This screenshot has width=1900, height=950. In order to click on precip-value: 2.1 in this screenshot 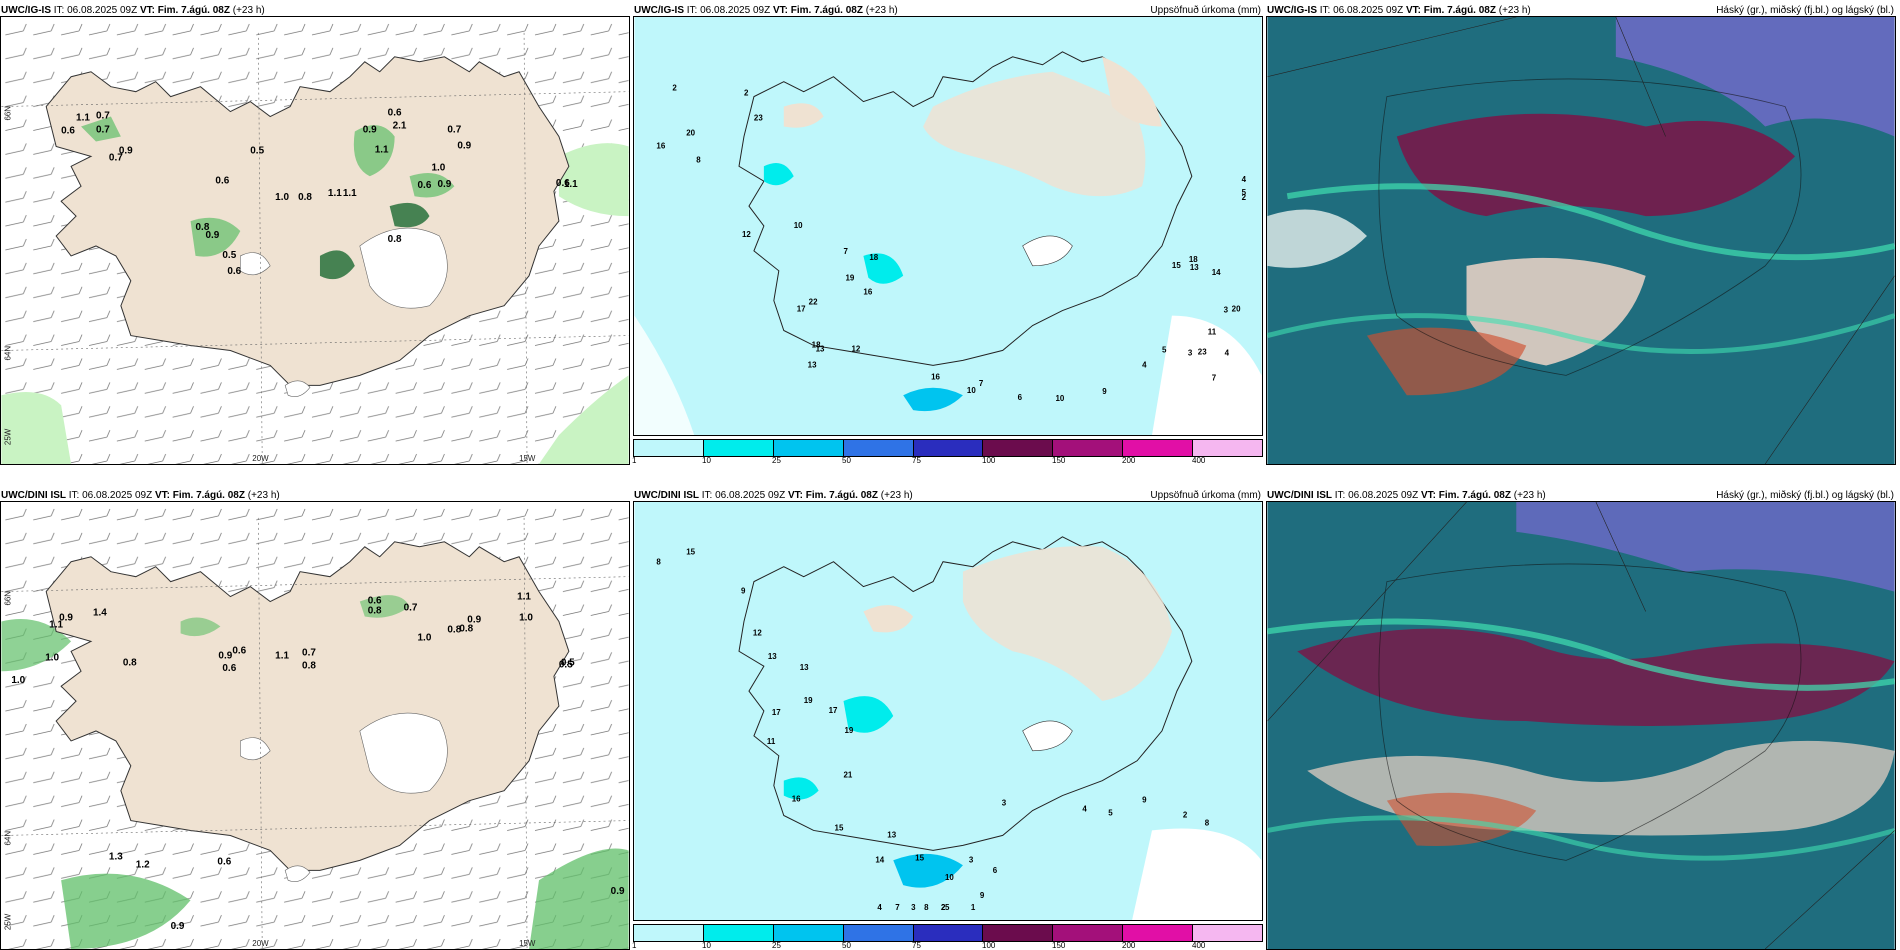, I will do `click(400, 126)`.